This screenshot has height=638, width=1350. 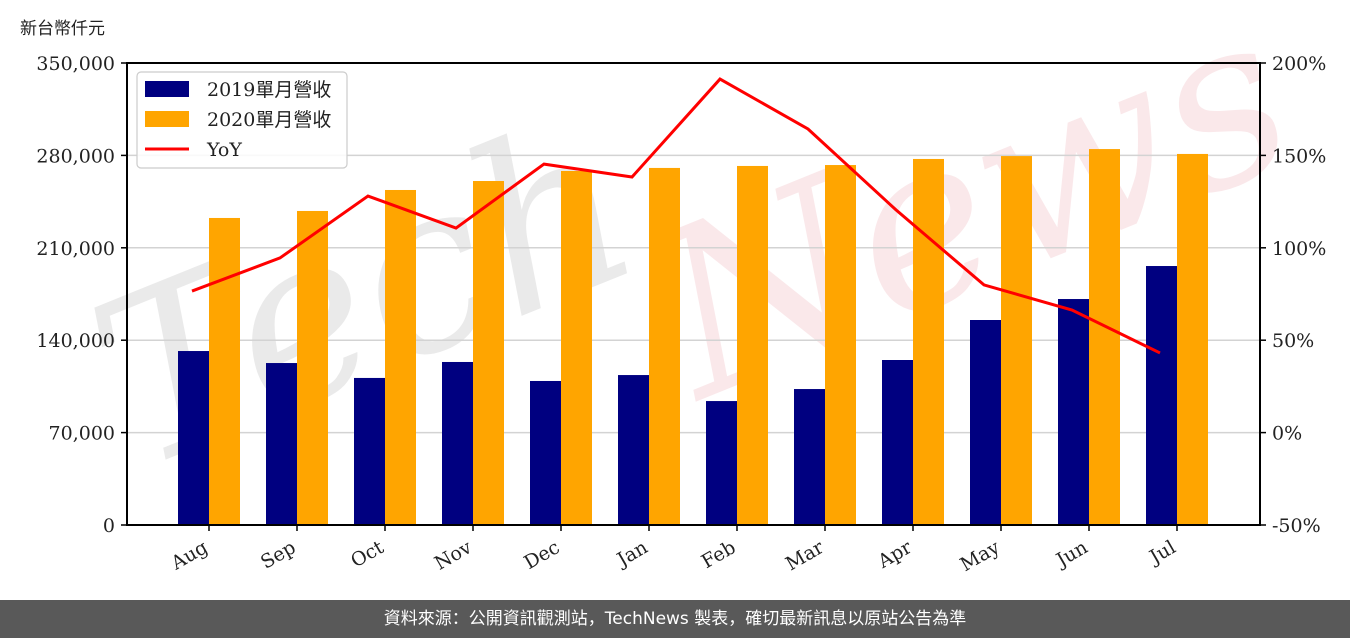 What do you see at coordinates (541, 555) in the screenshot?
I see `x-tick-label: Dec` at bounding box center [541, 555].